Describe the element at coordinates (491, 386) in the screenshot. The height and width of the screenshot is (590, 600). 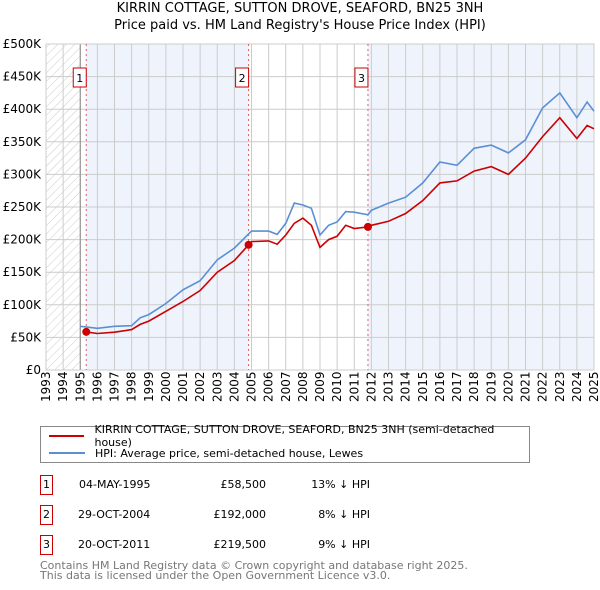
I see `x-tick-label: 2019` at that location.